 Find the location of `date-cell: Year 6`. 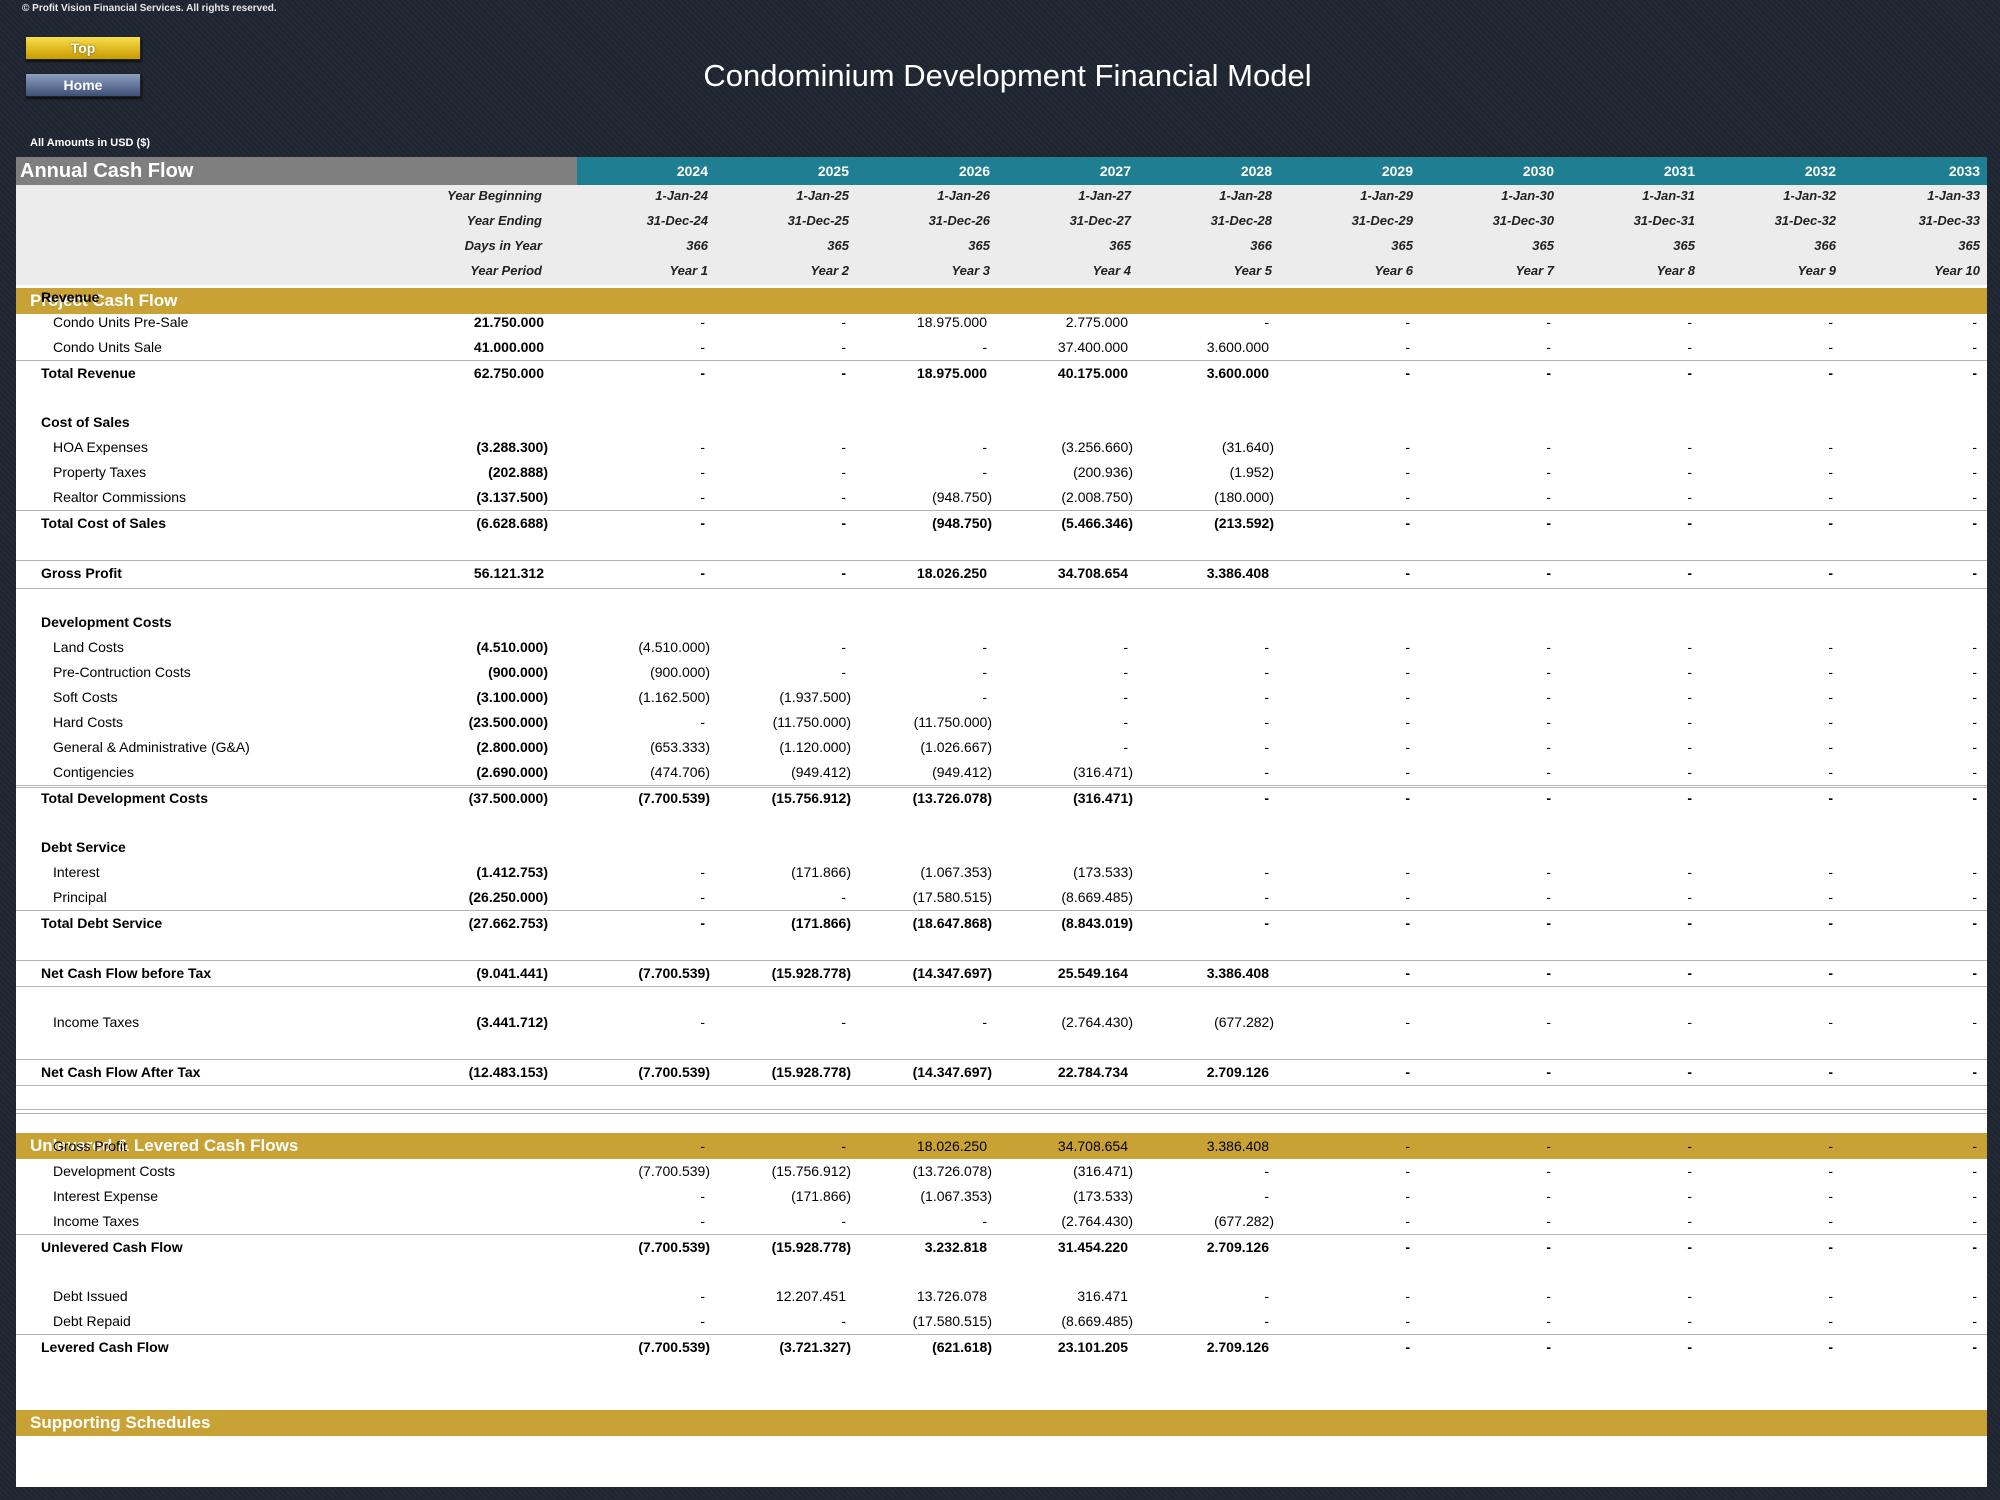

date-cell: Year 6 is located at coordinates (1393, 270).